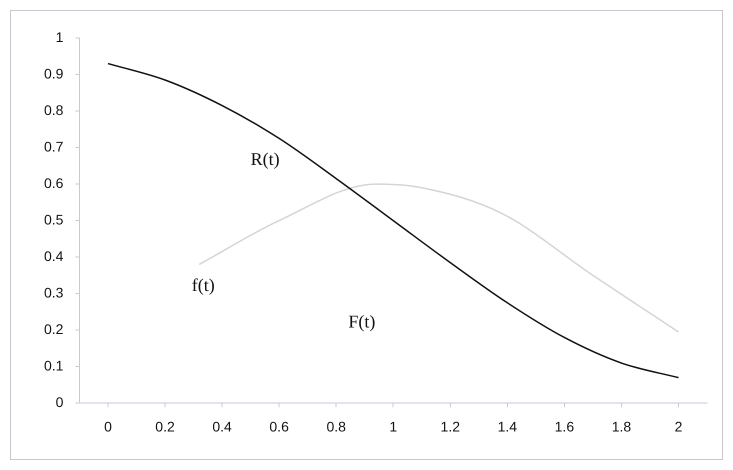  I want to click on annotation: F(t), so click(362, 322).